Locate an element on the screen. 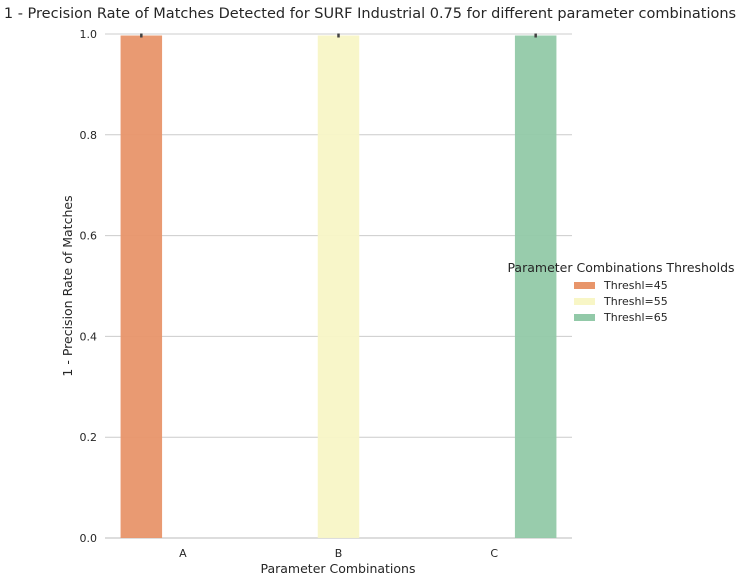  legend-entry-label: Threshl=45 is located at coordinates (635, 285).